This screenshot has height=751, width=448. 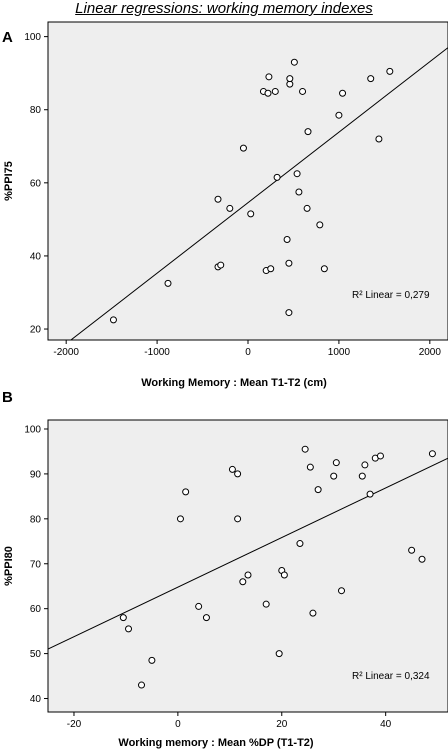 I want to click on x-tick-label: -2000, so click(x=66, y=352).